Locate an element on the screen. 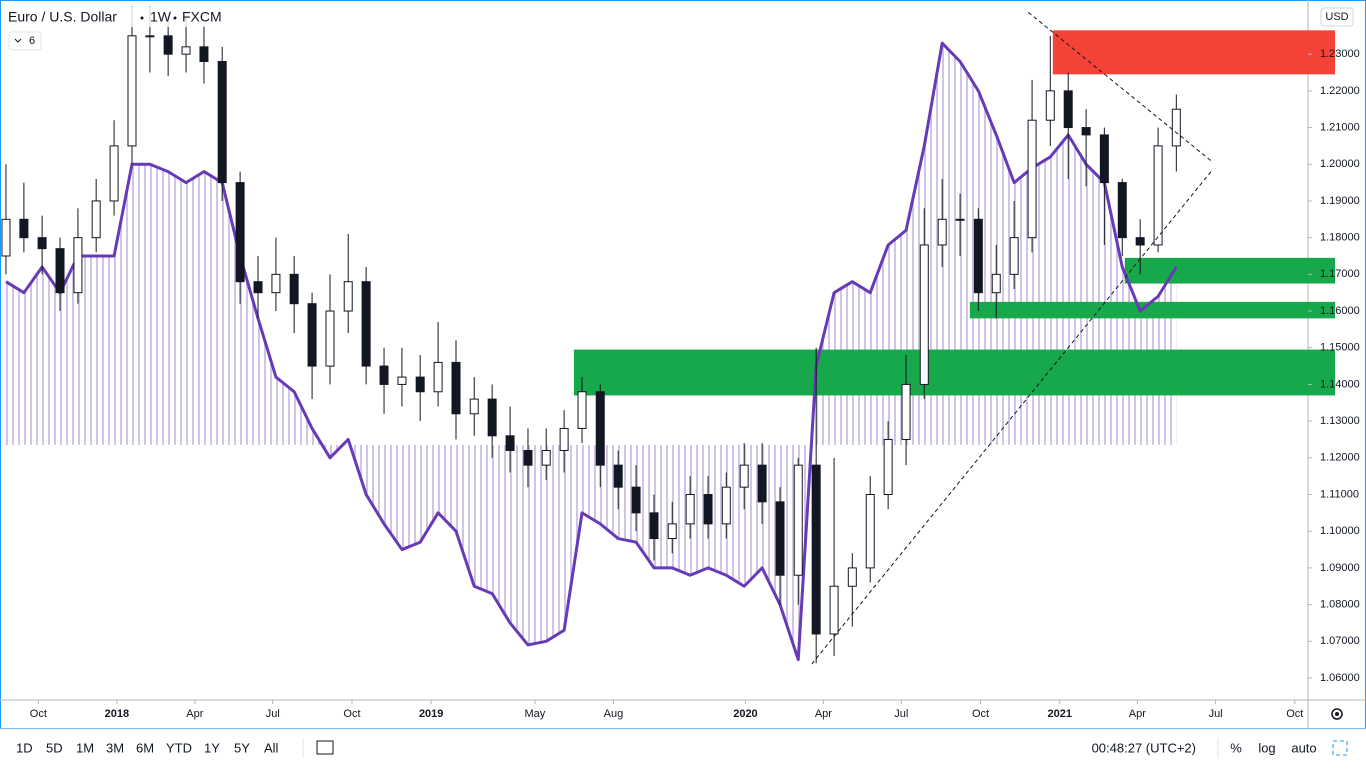 This screenshot has height=773, width=1366. range-button: 1M is located at coordinates (85, 747).